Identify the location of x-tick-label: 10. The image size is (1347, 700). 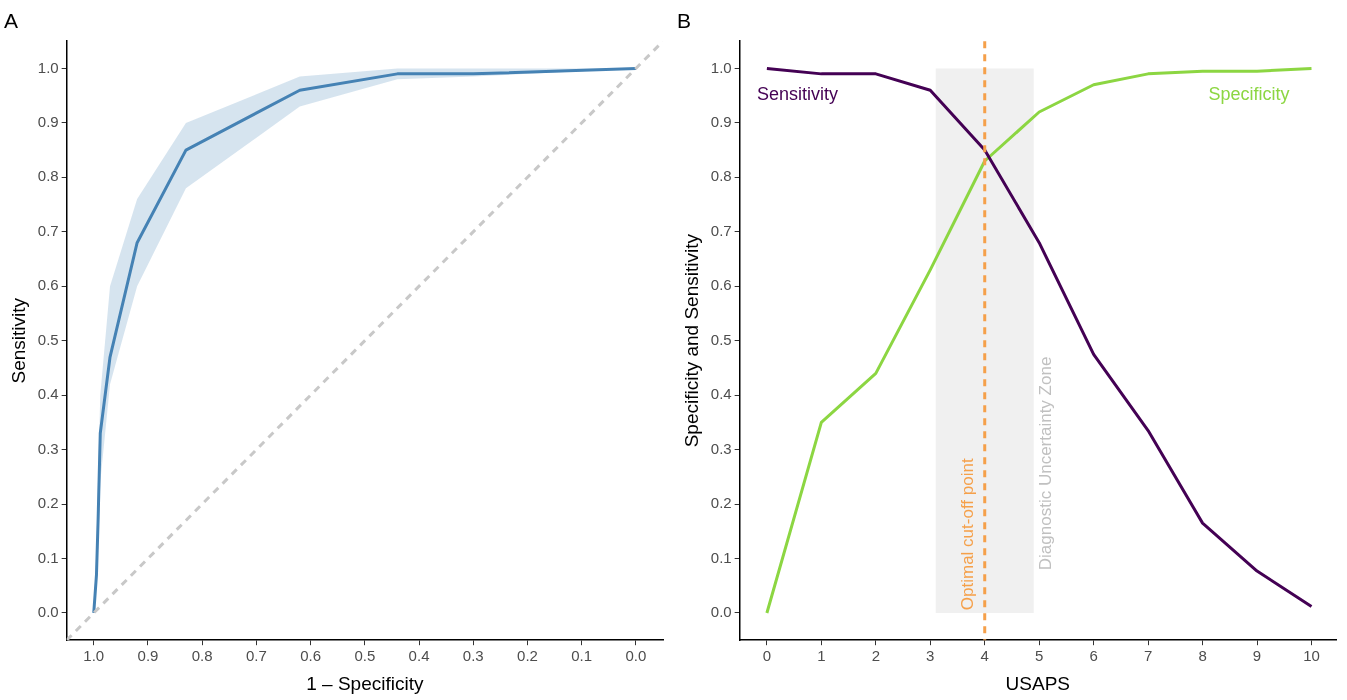
(1311, 656).